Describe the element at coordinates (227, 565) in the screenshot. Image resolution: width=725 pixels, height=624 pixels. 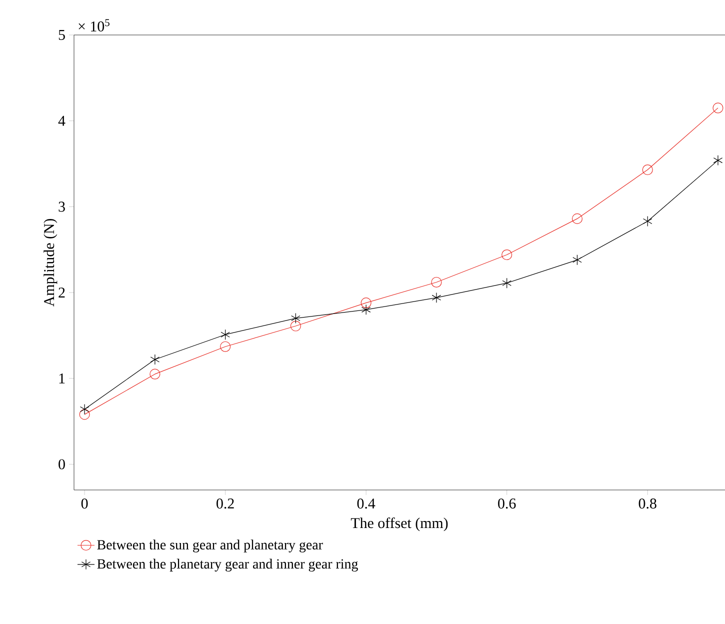
I see `legend-label: Between the planetary gear and inner gear ring` at that location.